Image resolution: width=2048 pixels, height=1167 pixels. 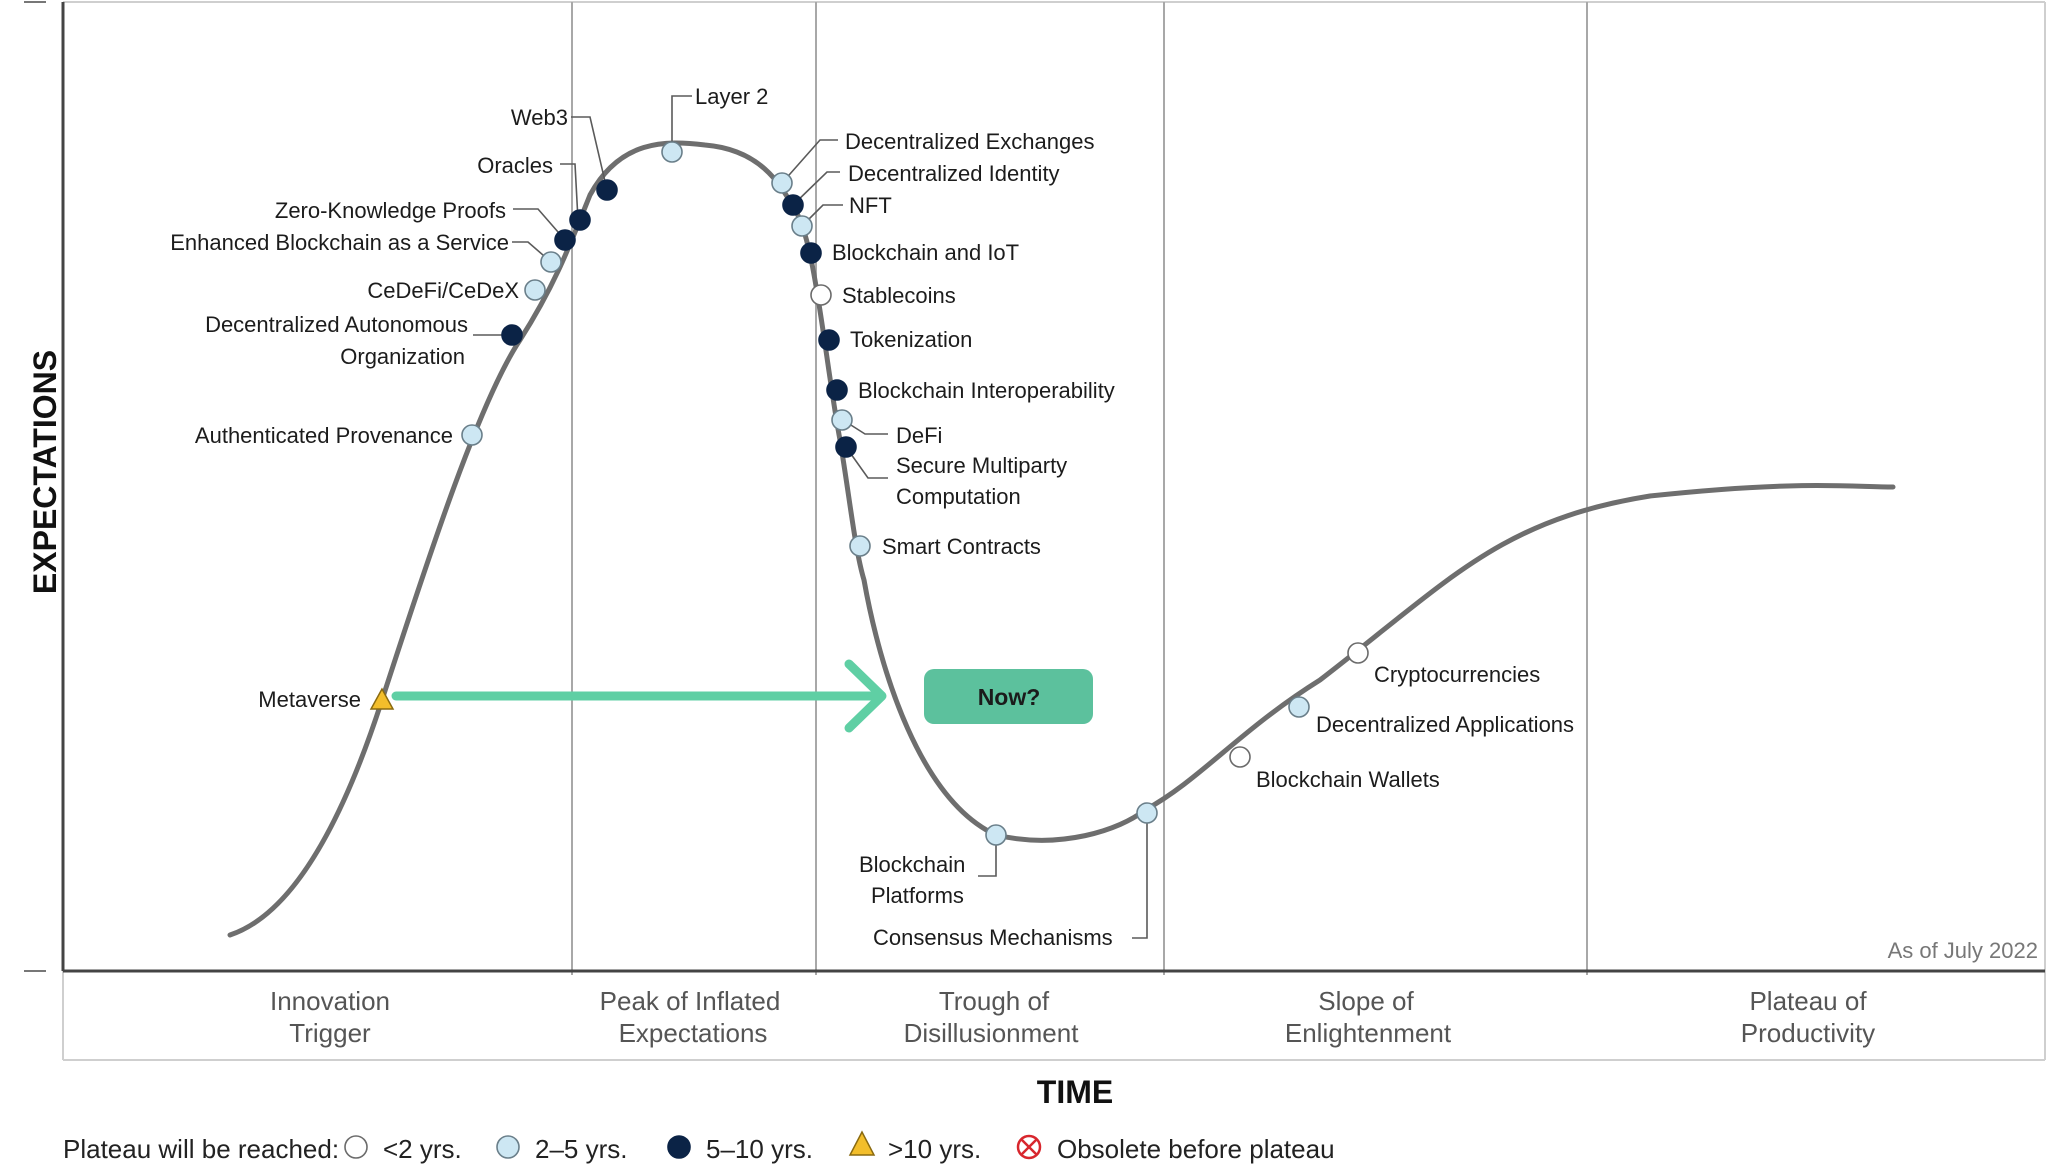 I want to click on y-axis-title: EXPECTATIONS, so click(x=45, y=472).